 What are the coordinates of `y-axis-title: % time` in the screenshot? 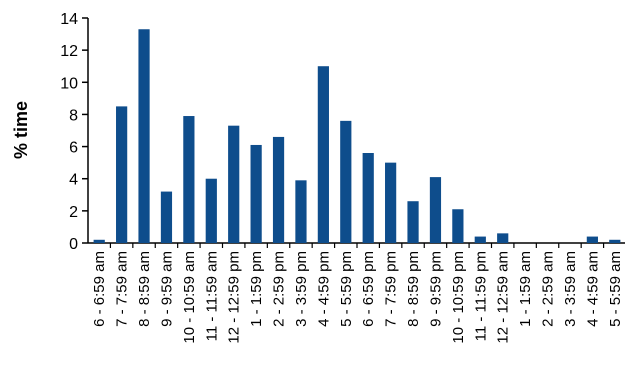 It's located at (21, 130).